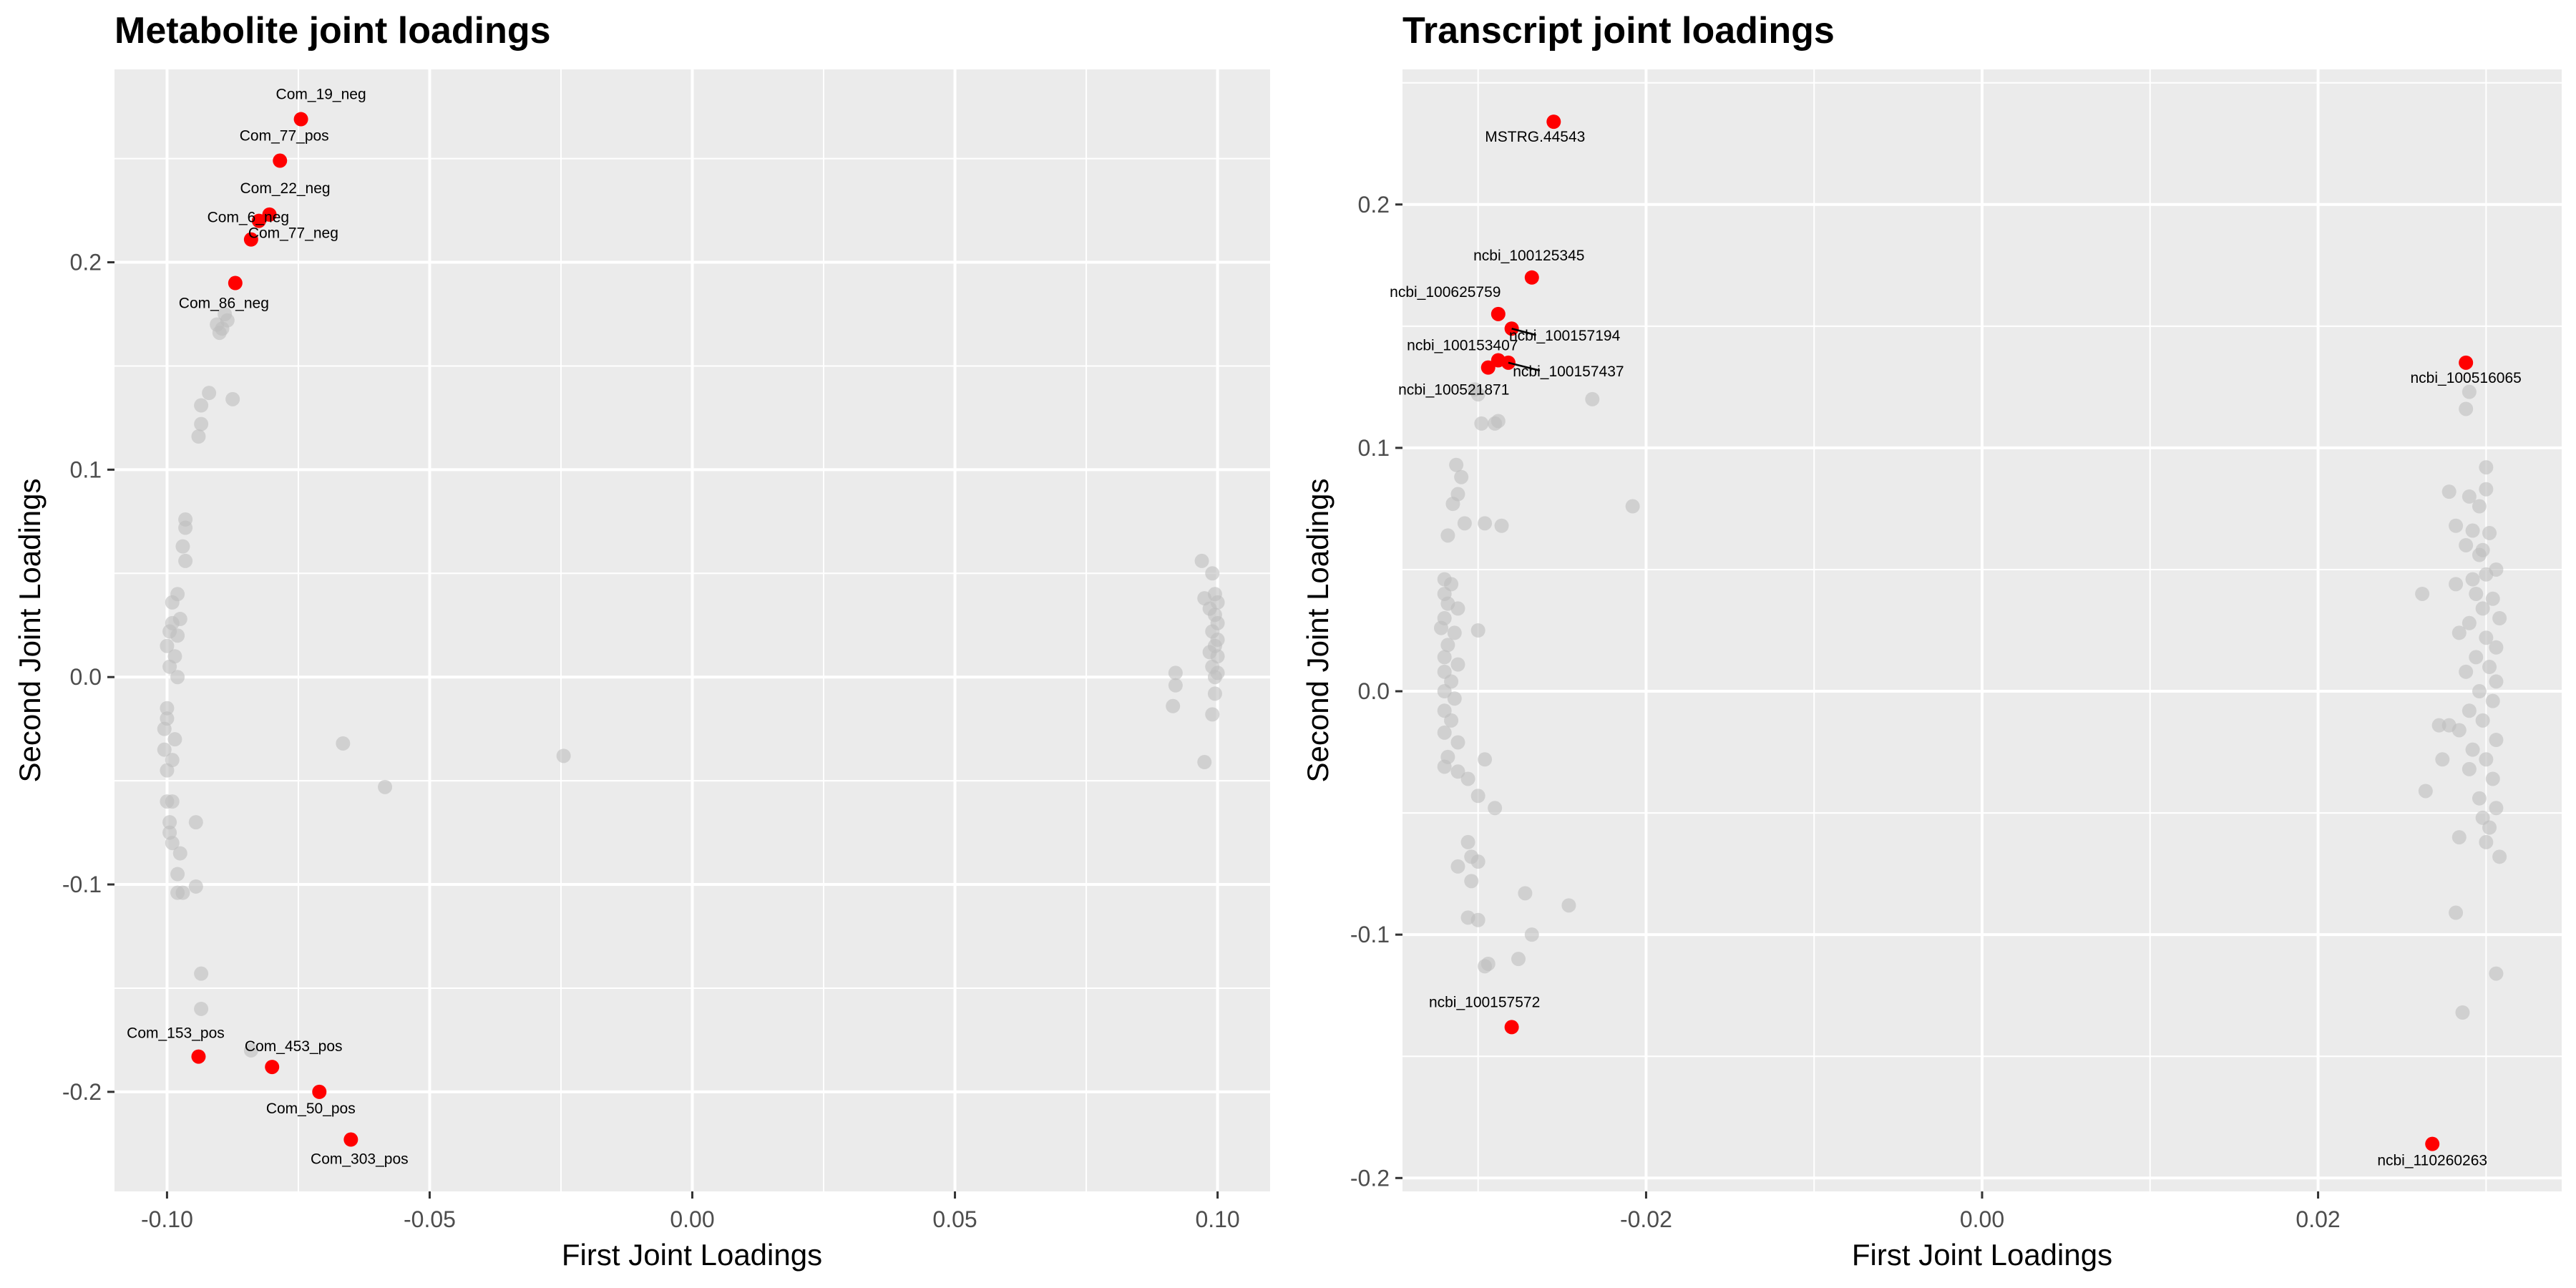  What do you see at coordinates (1618, 31) in the screenshot?
I see `chart-title: Transcript joint loadings` at bounding box center [1618, 31].